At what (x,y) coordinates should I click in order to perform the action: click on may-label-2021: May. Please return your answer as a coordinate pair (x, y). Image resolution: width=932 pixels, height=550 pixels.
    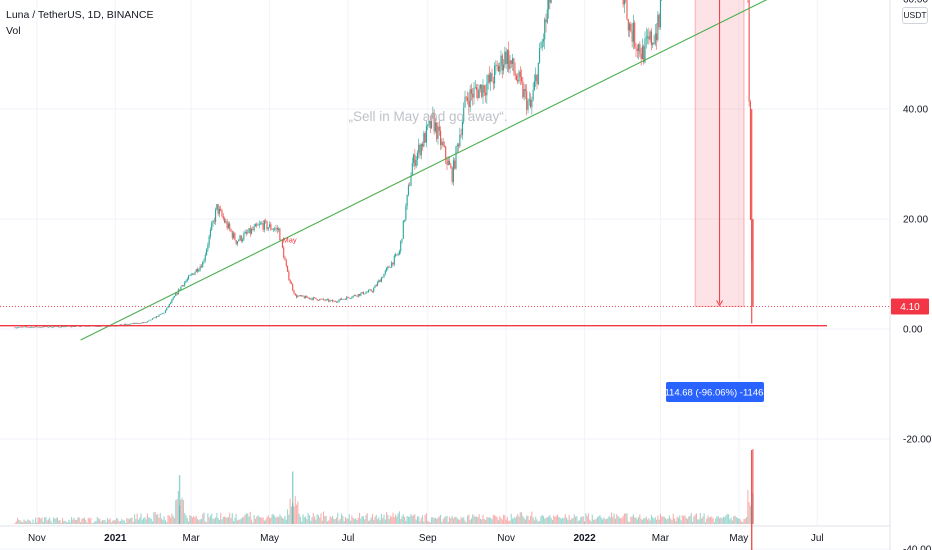
    Looking at the image, I should click on (289, 240).